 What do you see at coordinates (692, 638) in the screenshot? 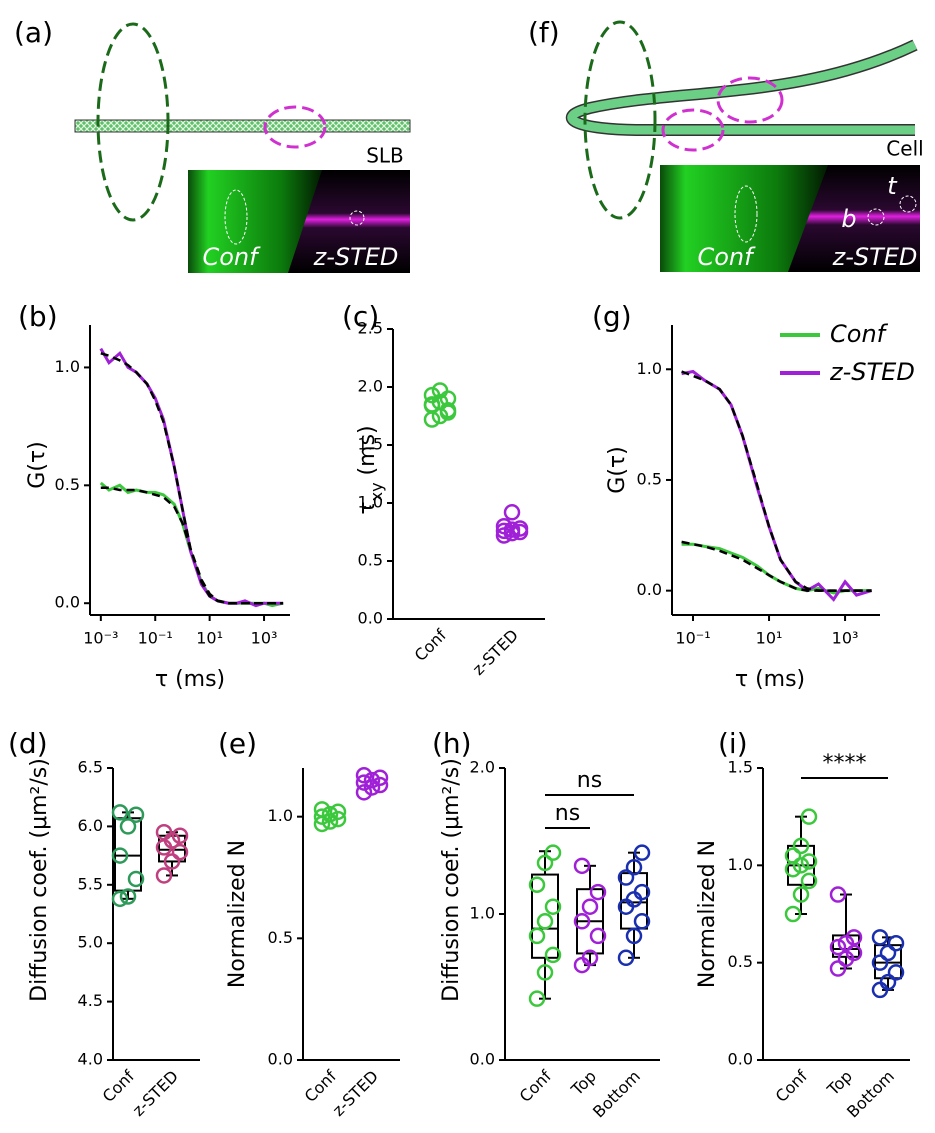
I see `x-tick-label: 10⁻¹` at bounding box center [692, 638].